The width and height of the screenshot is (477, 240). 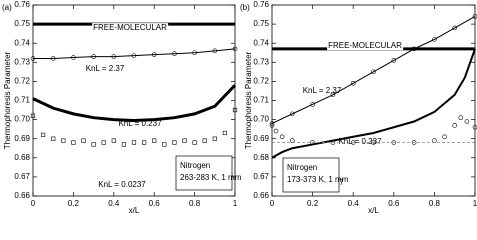 I want to click on y-tick-label: 0.73, so click(x=261, y=61).